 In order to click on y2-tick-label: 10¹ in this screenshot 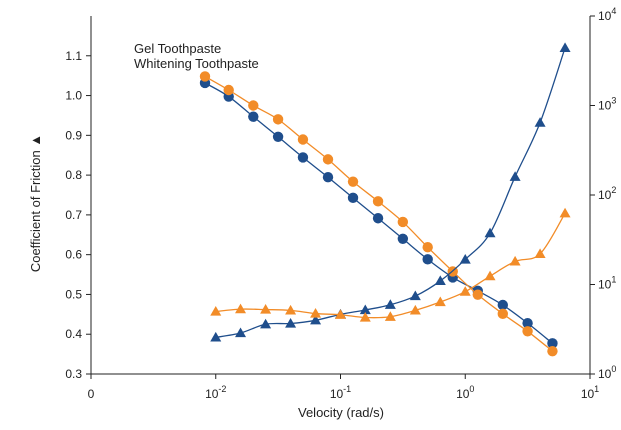, I will do `click(607, 283)`.